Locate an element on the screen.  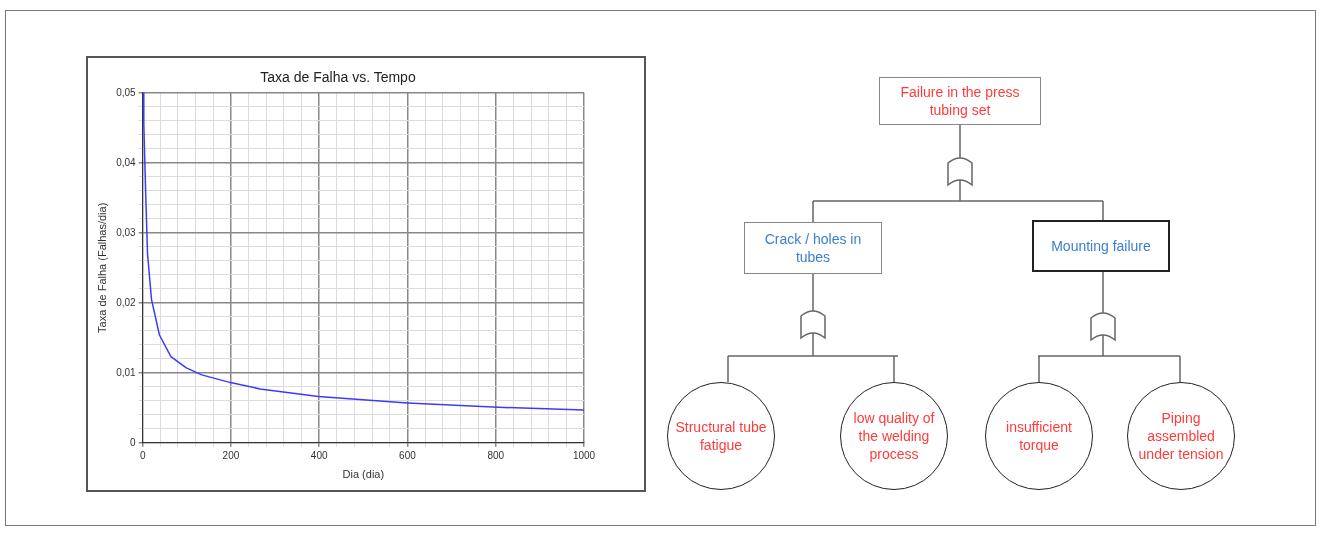
y-tick-label: 0,05 is located at coordinates (126, 92).